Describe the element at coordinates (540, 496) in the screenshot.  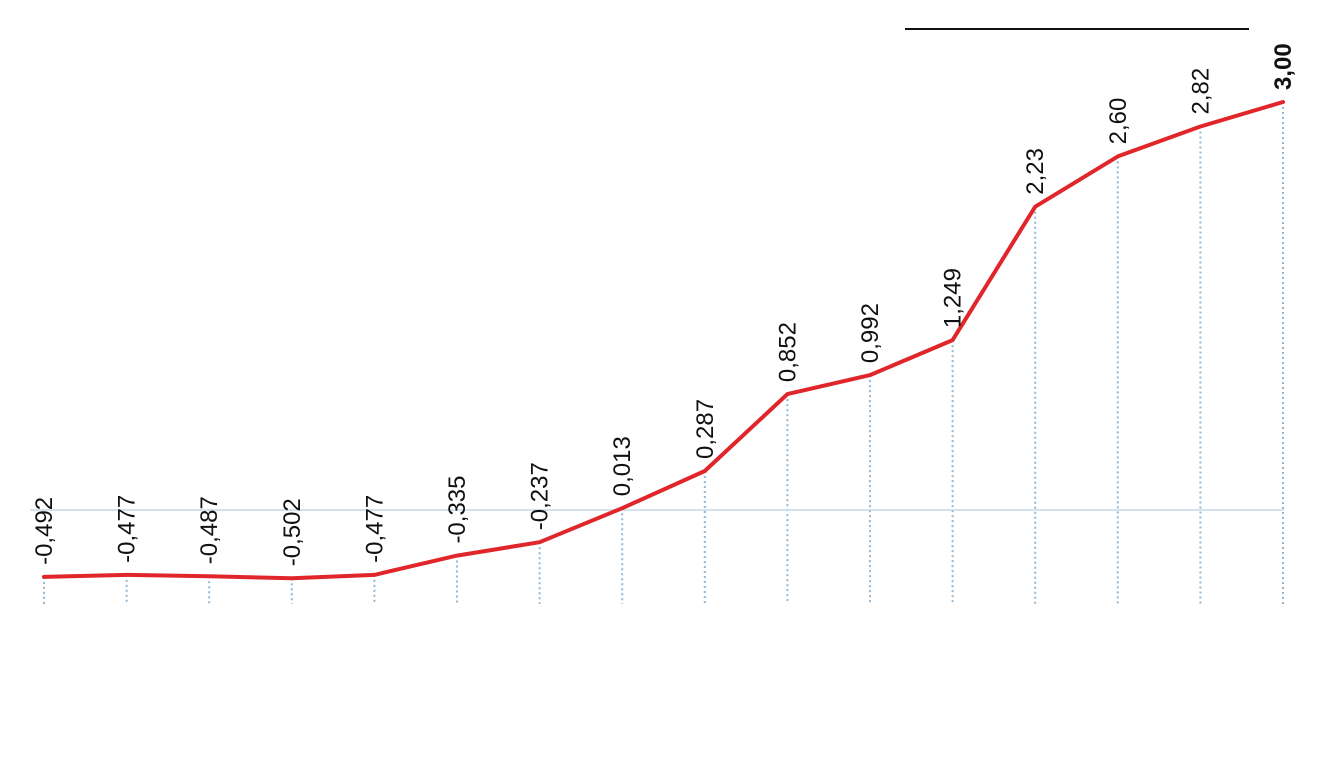
I see `data-label: -0,237` at that location.